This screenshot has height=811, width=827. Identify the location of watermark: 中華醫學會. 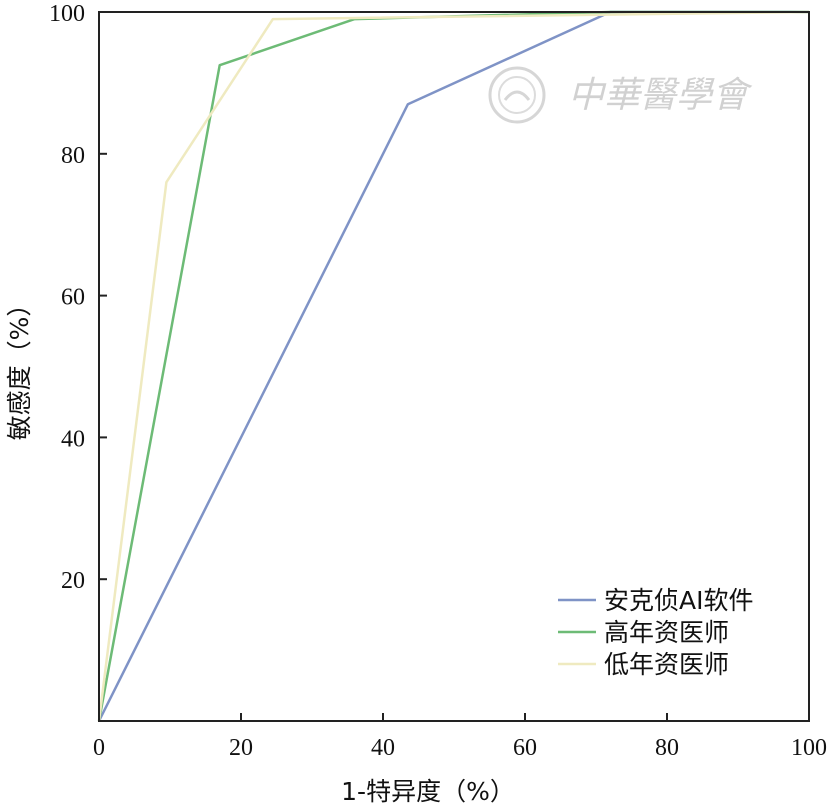
(620, 95).